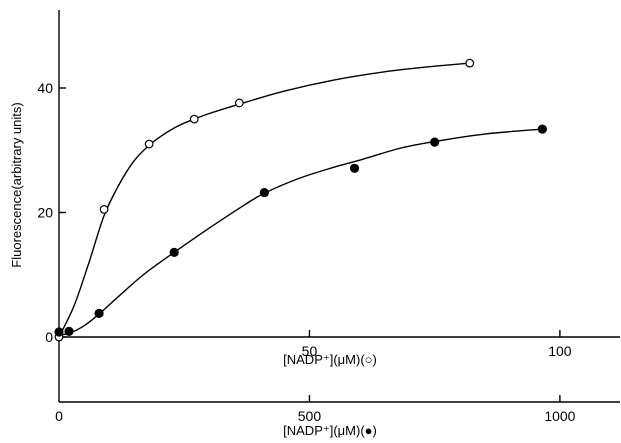 This screenshot has width=621, height=443. I want to click on y-tick-label: 40, so click(45, 88).